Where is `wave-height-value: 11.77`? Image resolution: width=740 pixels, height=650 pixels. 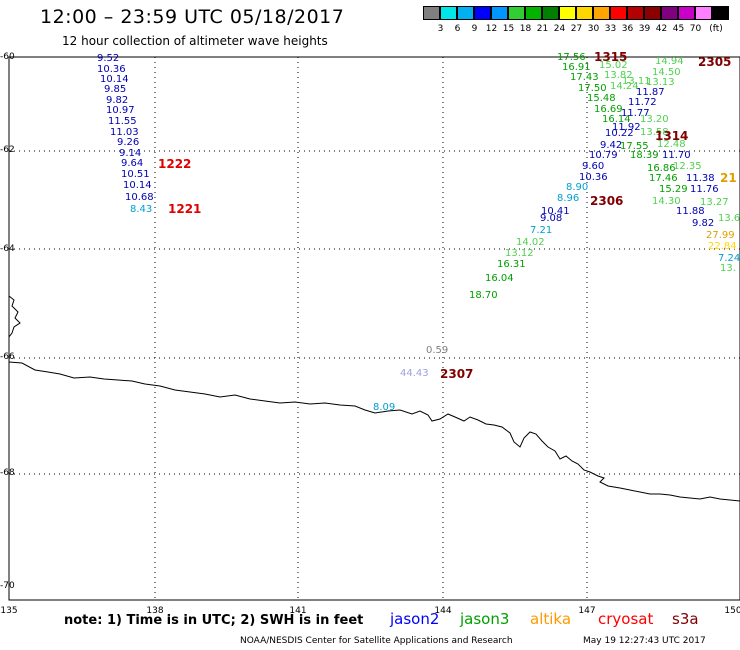
wave-height-value: 11.77 is located at coordinates (635, 113).